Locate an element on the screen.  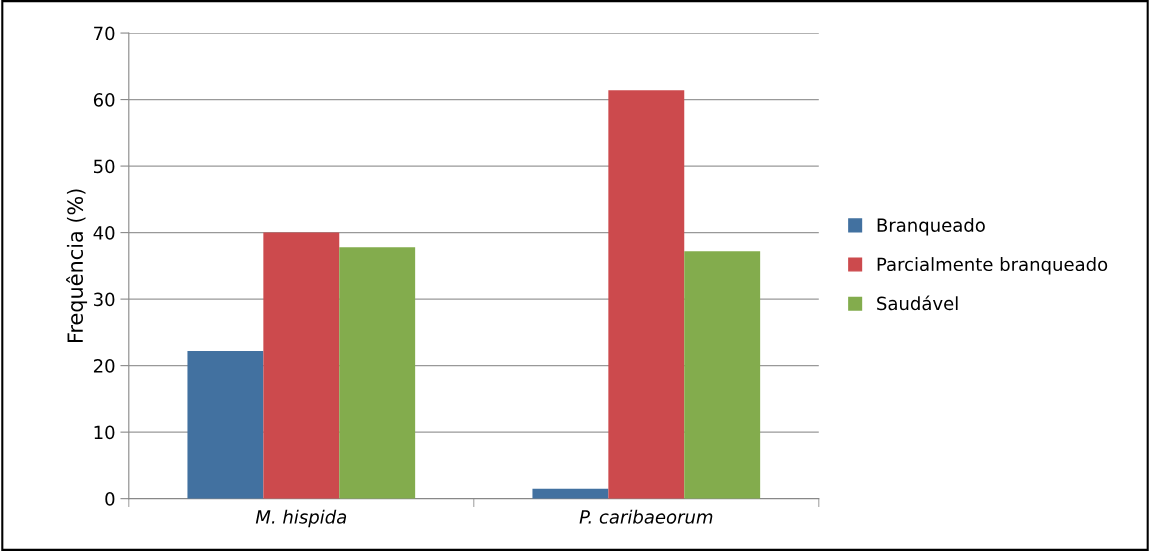
y-tick-label: 10 is located at coordinates (104, 432).